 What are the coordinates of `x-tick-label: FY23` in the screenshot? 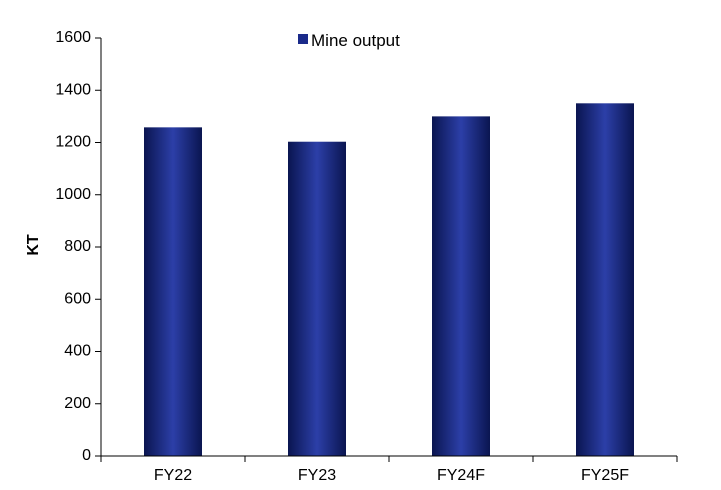 It's located at (317, 475).